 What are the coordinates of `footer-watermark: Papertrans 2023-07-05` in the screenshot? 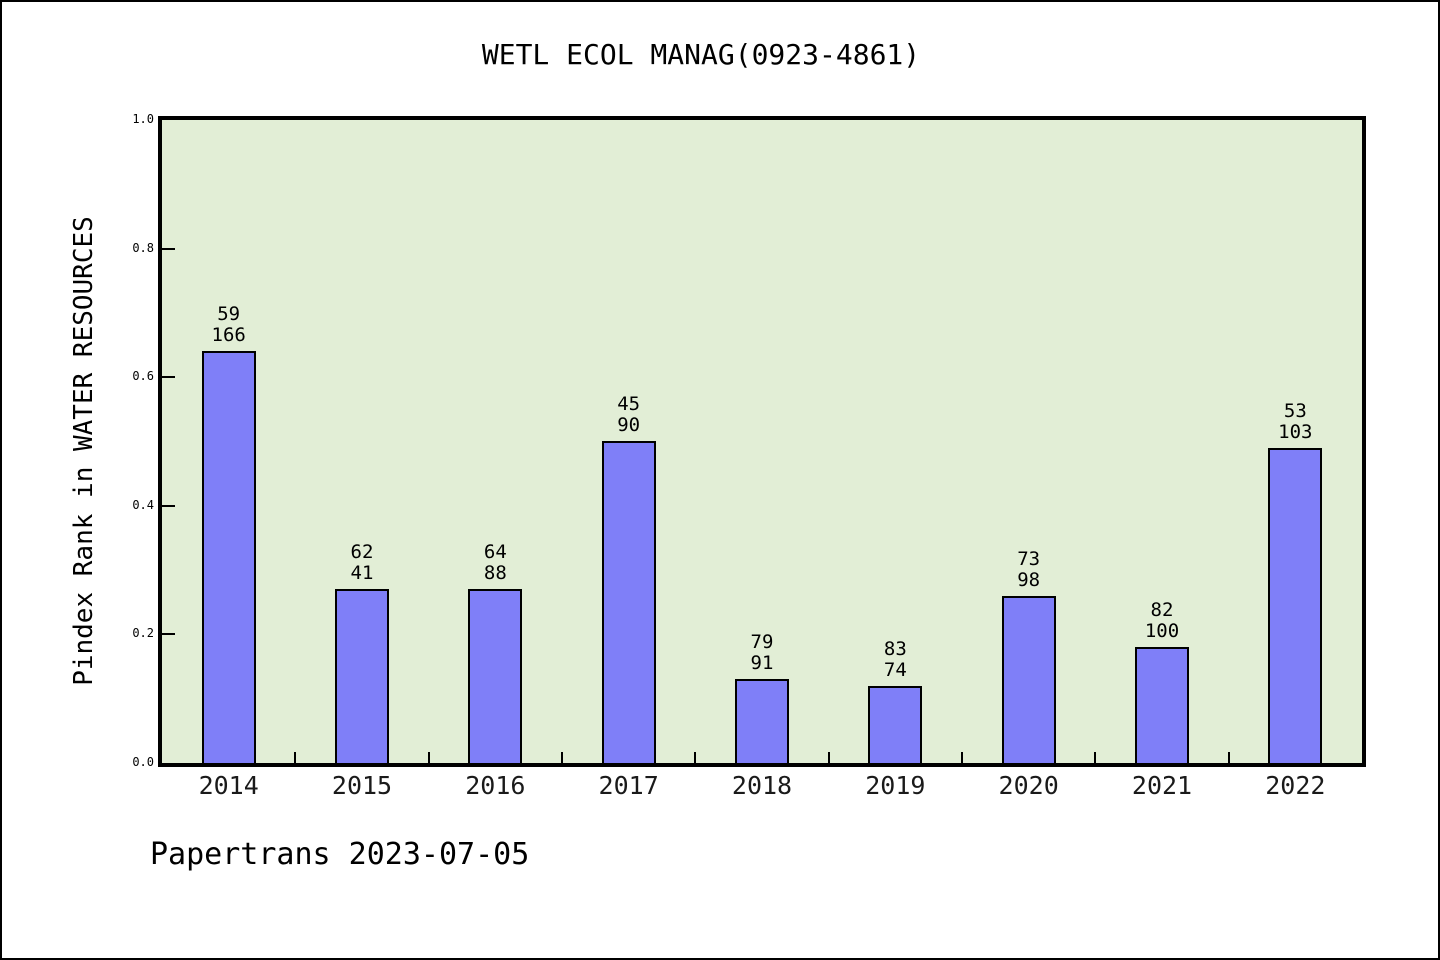 It's located at (340, 854).